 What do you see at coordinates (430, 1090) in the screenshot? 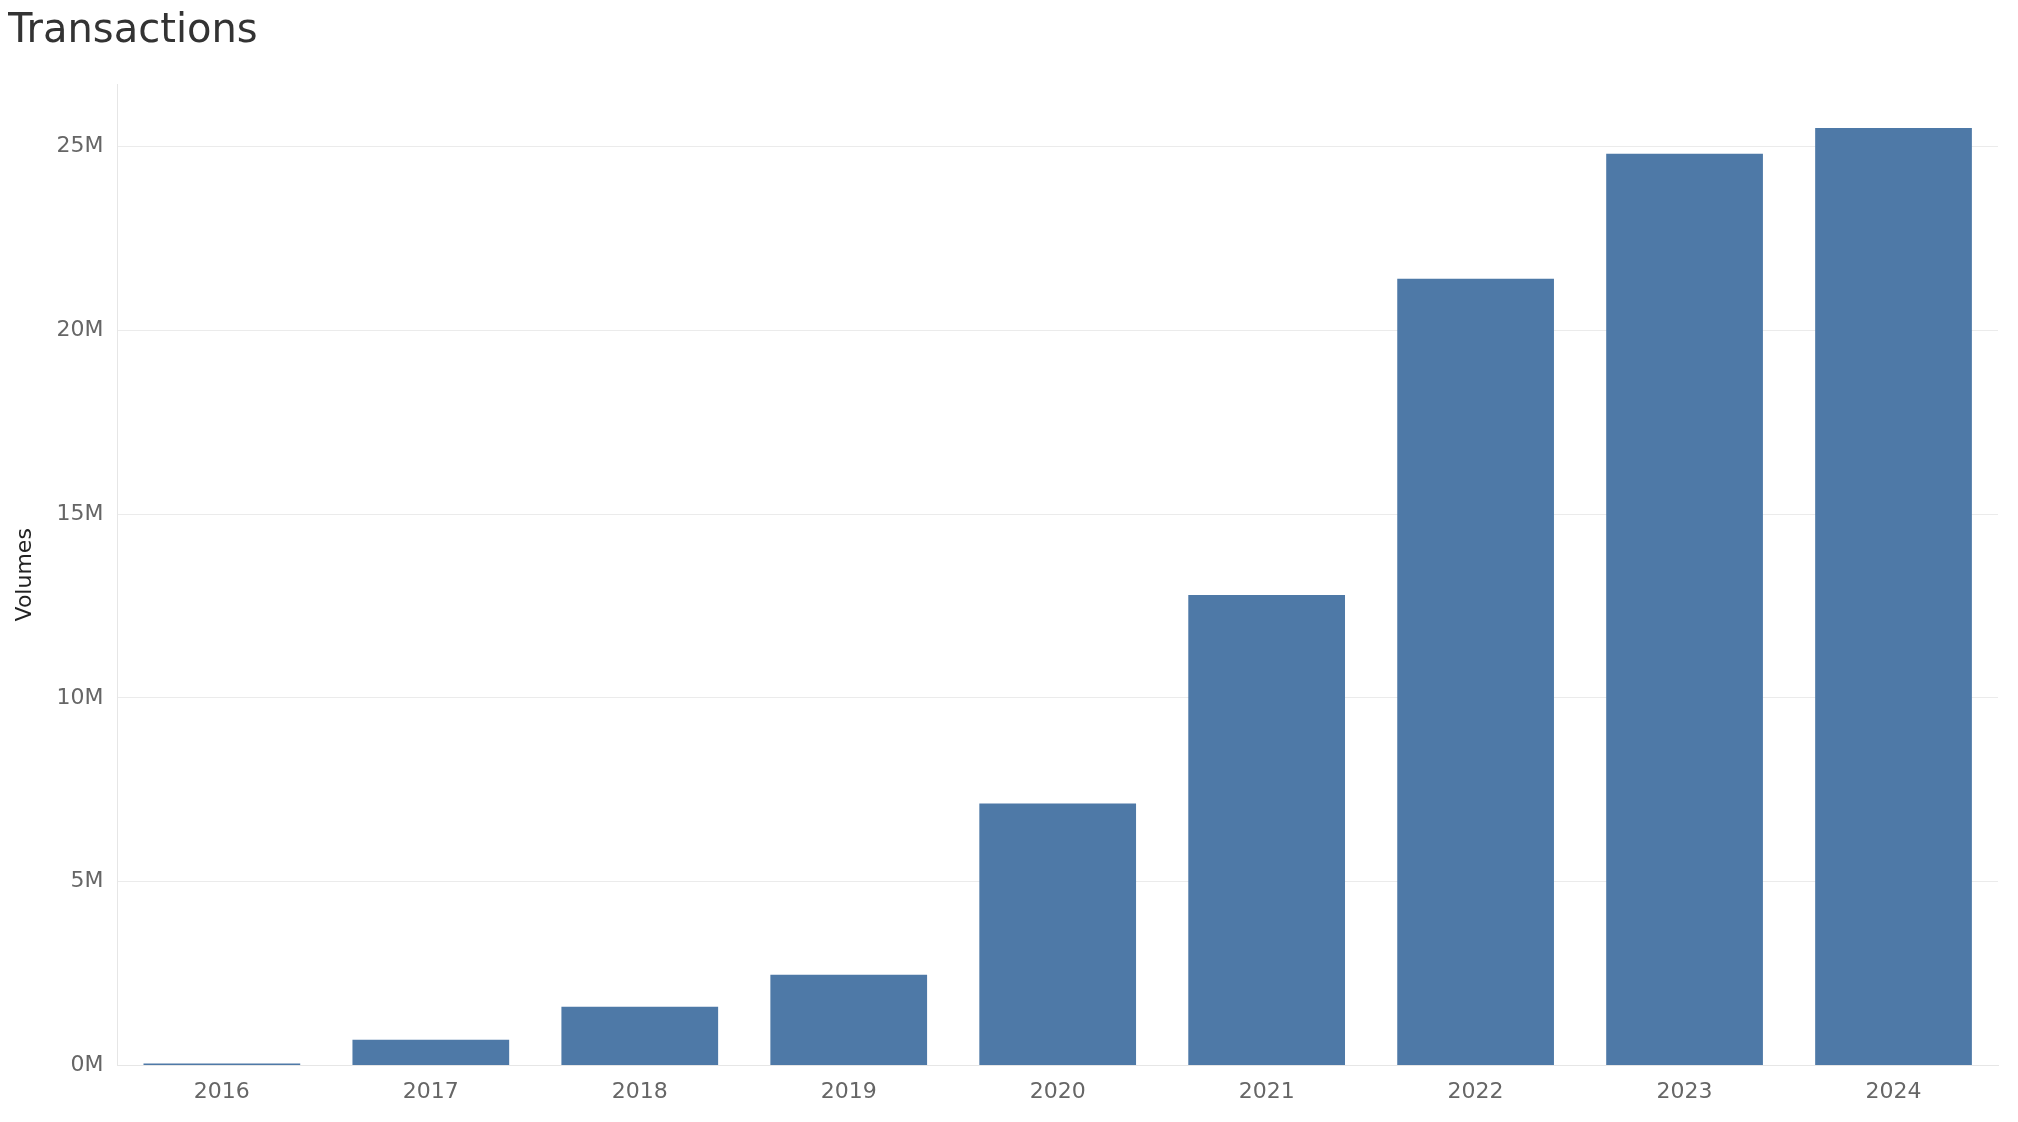
I see `x-tick-label: 2017` at bounding box center [430, 1090].